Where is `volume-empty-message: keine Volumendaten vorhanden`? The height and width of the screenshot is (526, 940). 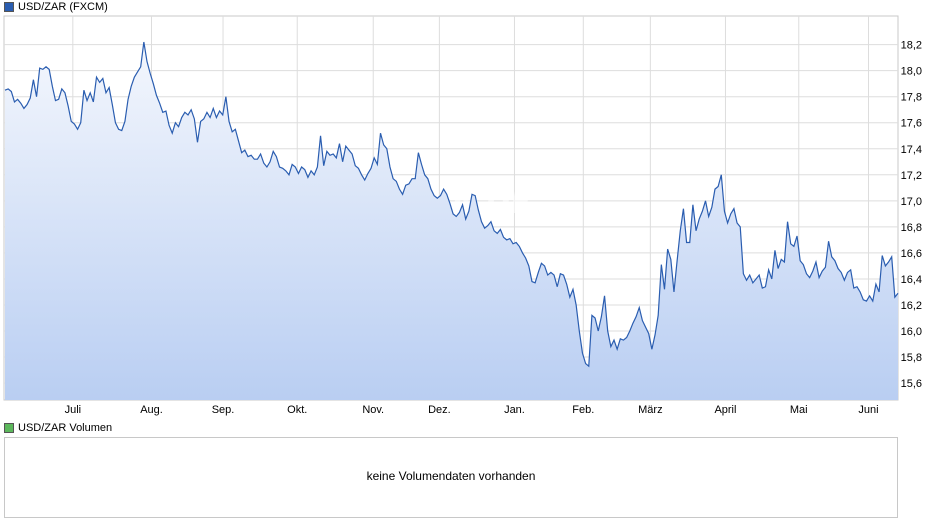
volume-empty-message: keine Volumendaten vorhanden is located at coordinates (451, 476).